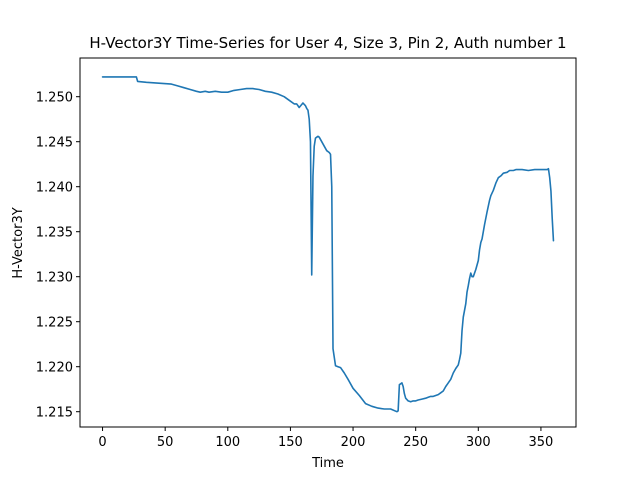  Describe the element at coordinates (54, 278) in the screenshot. I see `y-tick-label: 1.230` at that location.